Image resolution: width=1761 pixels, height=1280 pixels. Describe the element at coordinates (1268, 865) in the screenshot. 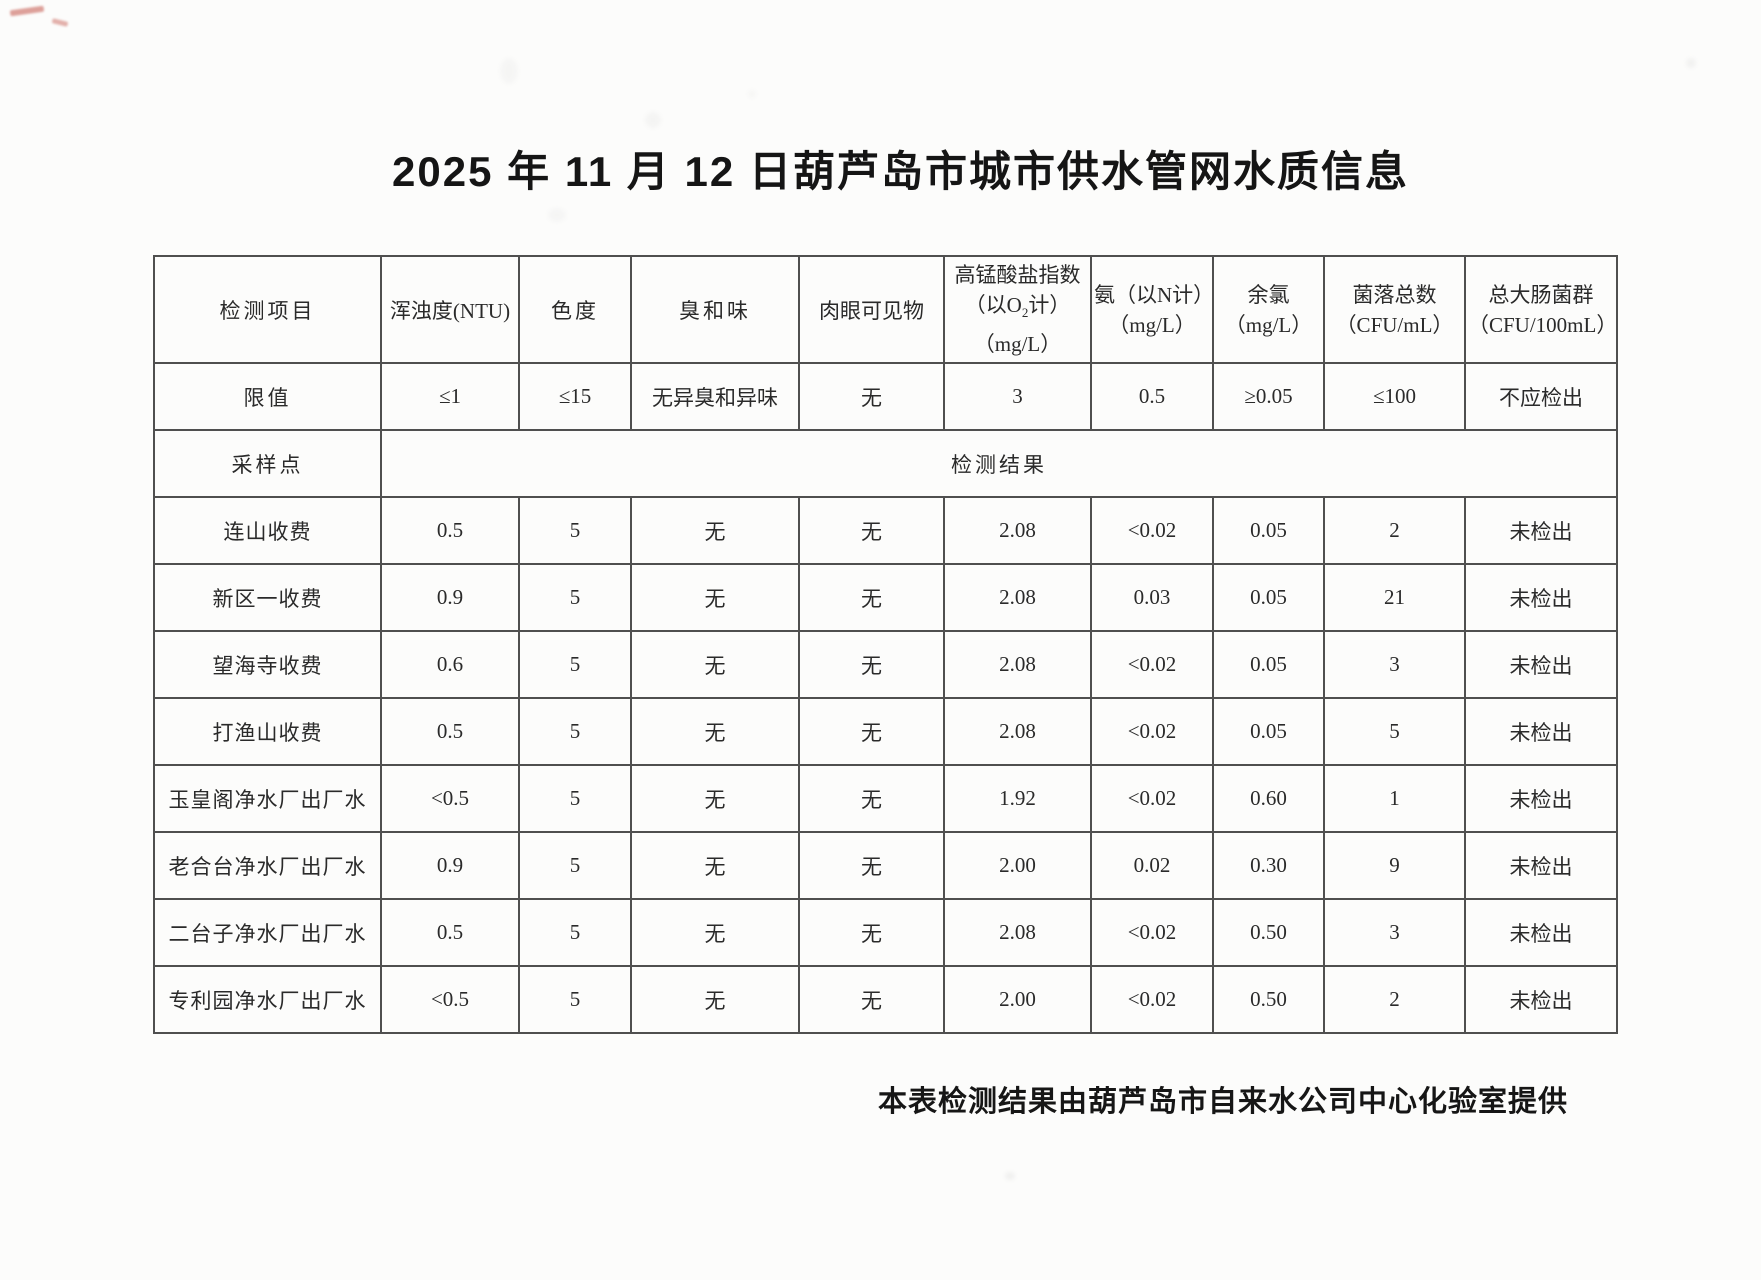

I see `result-cell: 0.30` at that location.